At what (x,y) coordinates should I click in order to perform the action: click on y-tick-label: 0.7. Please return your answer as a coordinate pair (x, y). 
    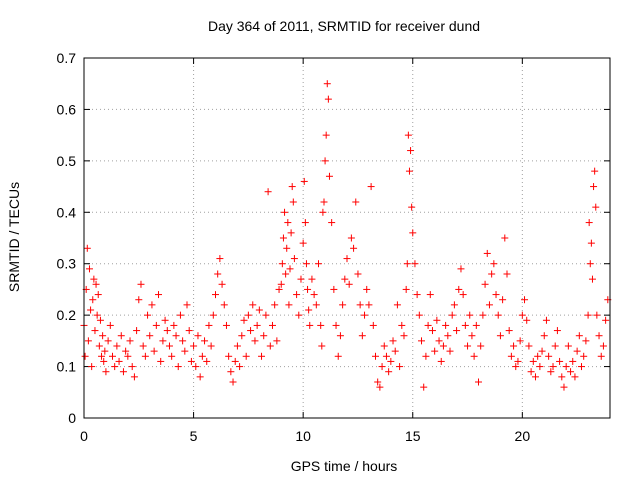
    Looking at the image, I should click on (67, 58).